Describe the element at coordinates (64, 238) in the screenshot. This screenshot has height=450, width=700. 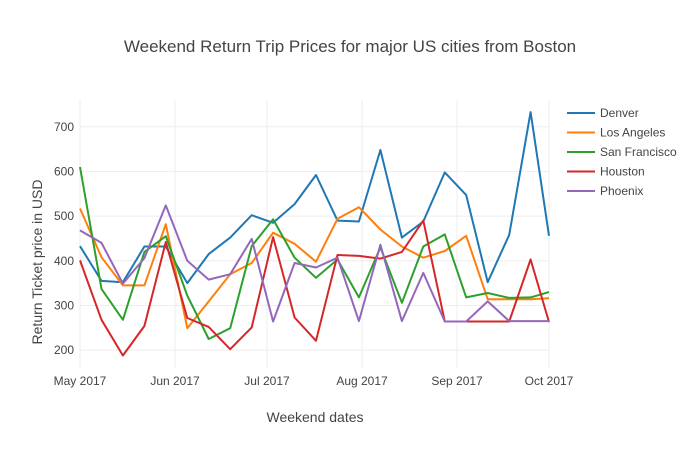
I see `y-axis: 200 300 400 500 600 700` at that location.